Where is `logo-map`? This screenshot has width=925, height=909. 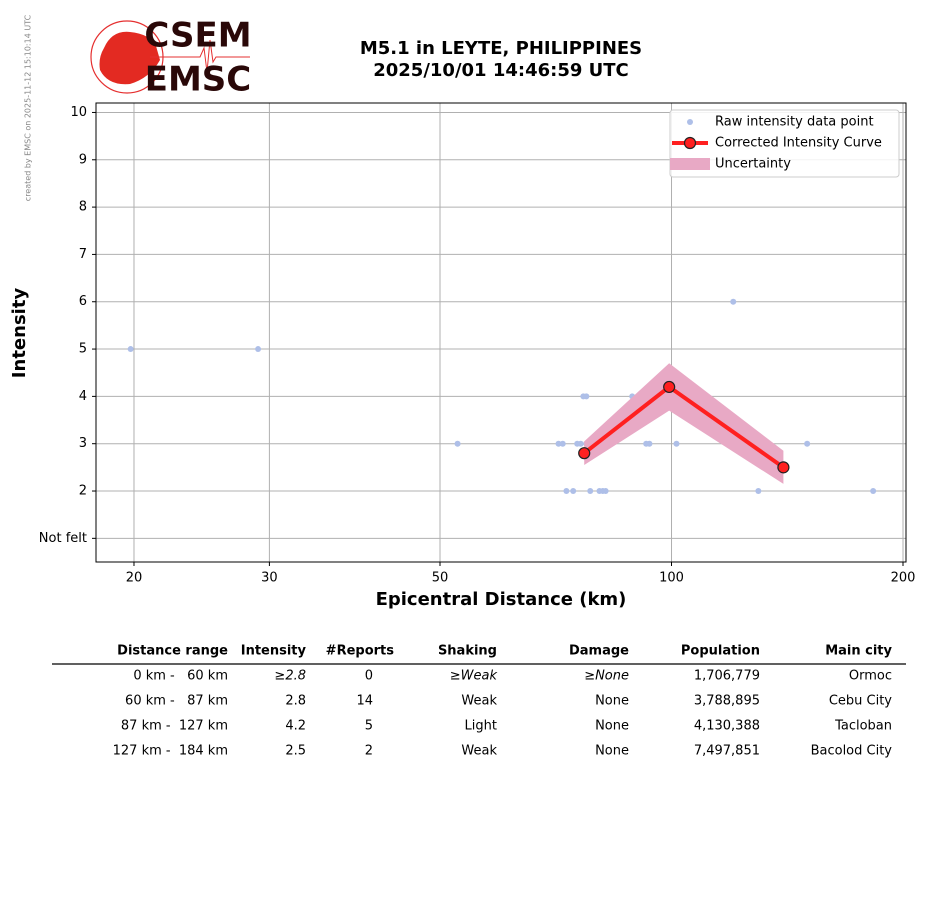 logo-map is located at coordinates (129, 58).